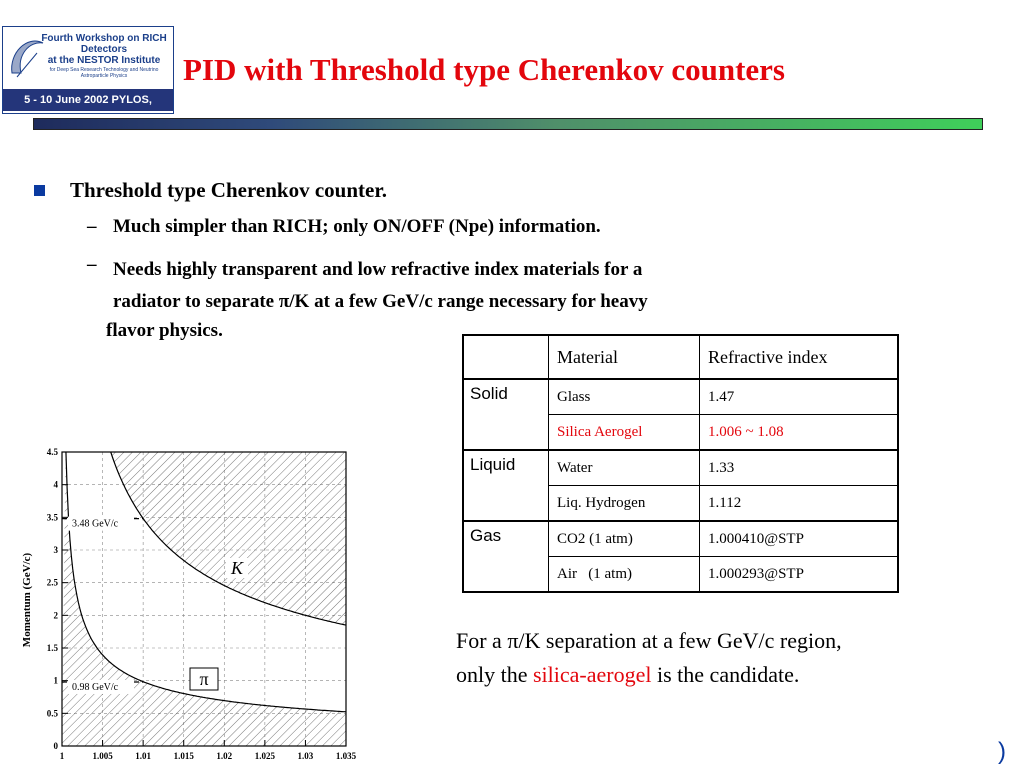  What do you see at coordinates (104, 44) in the screenshot?
I see `logo-line-1: Fourth Workshop on RICH Detectors` at bounding box center [104, 44].